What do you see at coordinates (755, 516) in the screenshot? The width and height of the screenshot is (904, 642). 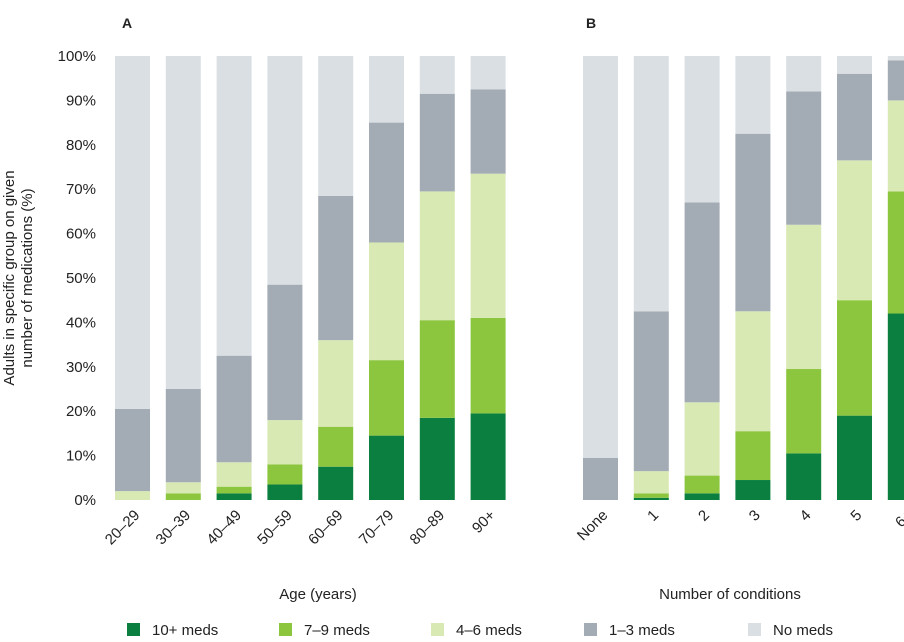 I see `x-tick-label: 3` at bounding box center [755, 516].